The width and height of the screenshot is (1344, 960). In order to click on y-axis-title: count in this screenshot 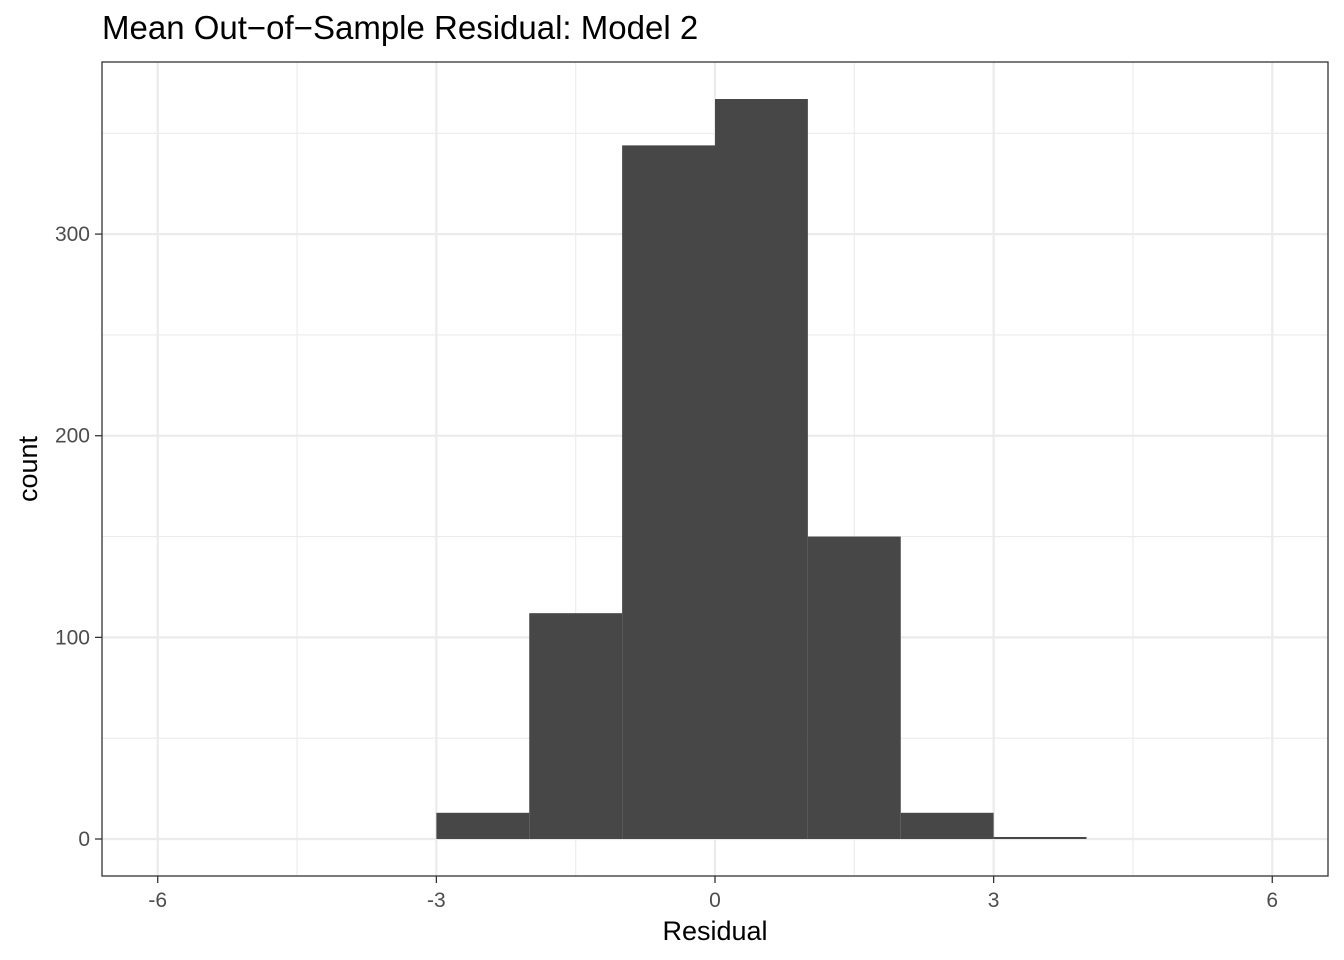, I will do `click(28, 468)`.